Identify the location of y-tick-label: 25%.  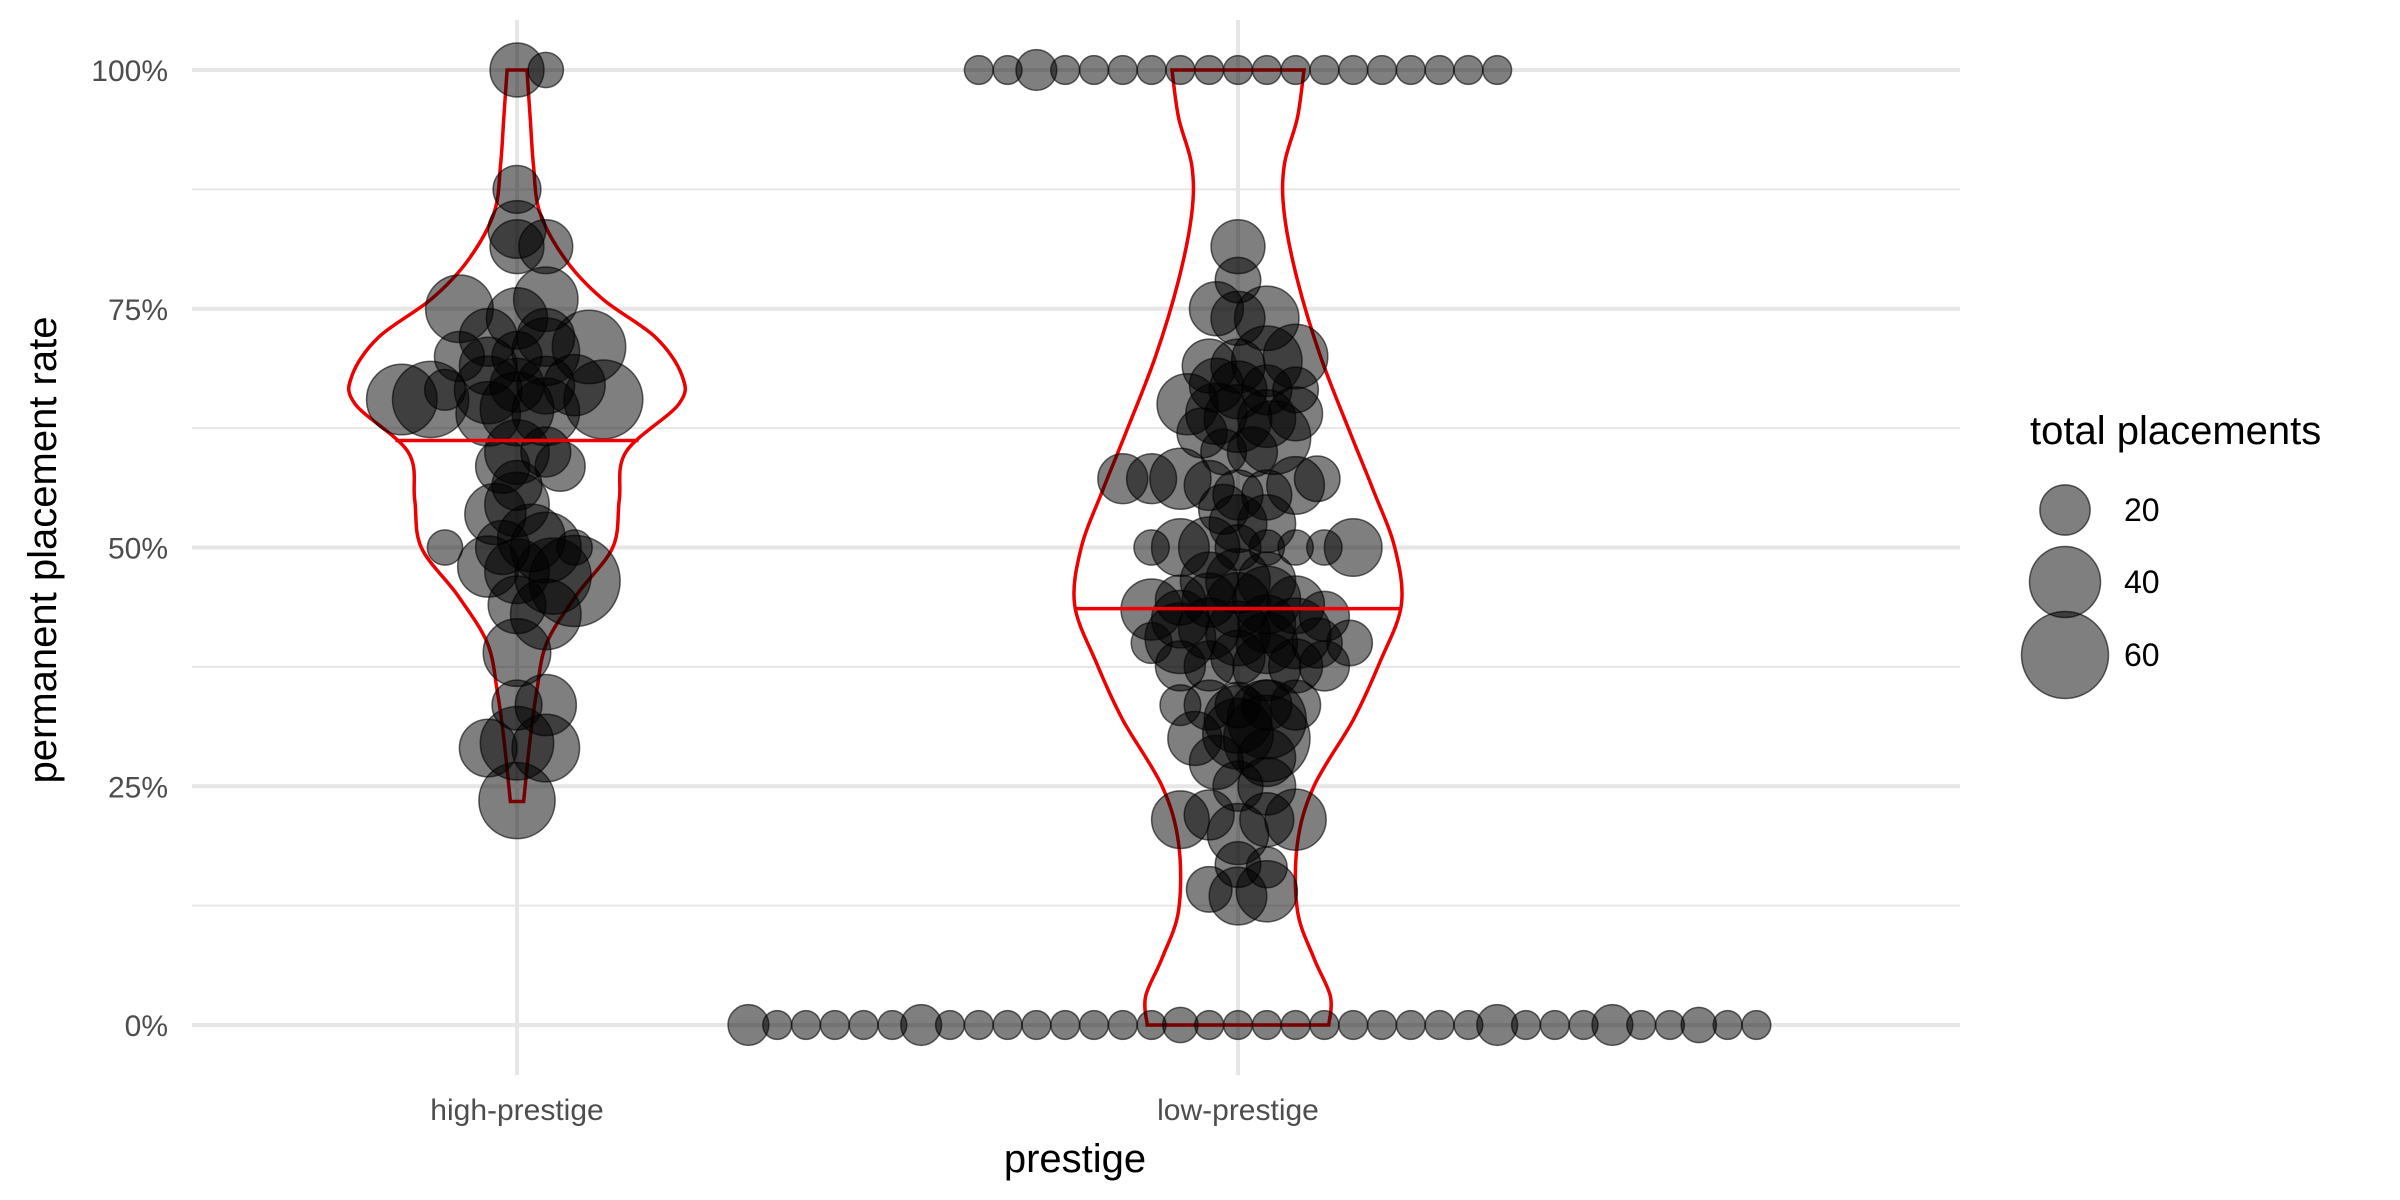
(138, 787).